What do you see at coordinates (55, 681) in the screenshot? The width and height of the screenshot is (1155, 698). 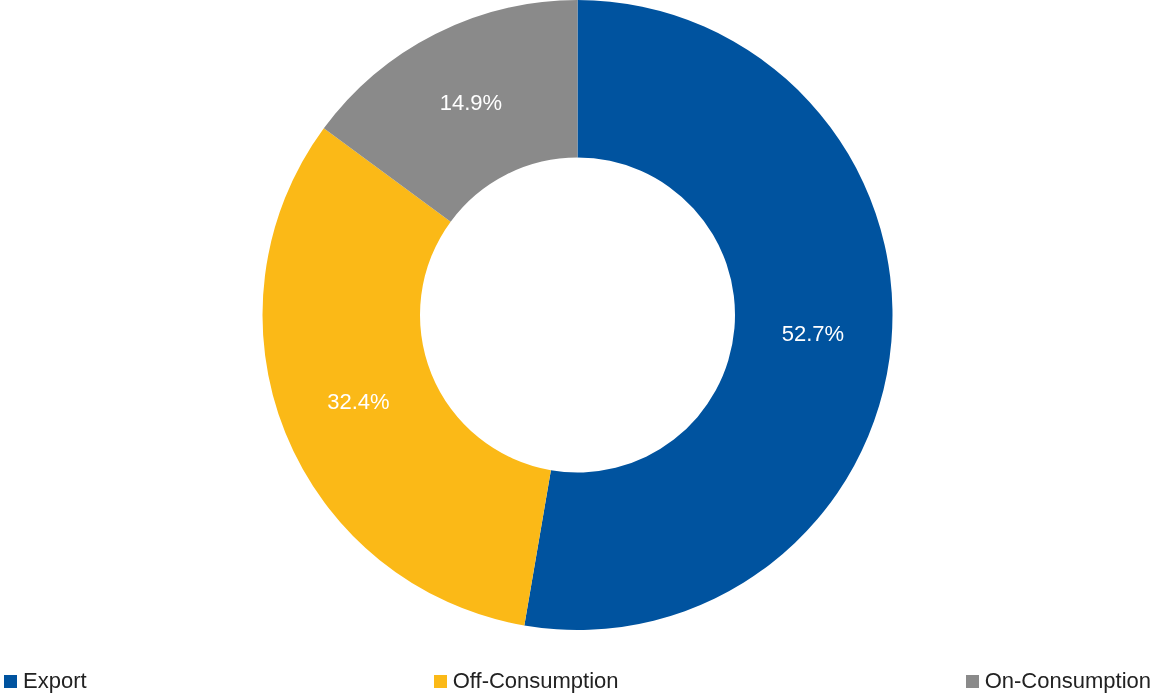 I see `legend-label: Export` at bounding box center [55, 681].